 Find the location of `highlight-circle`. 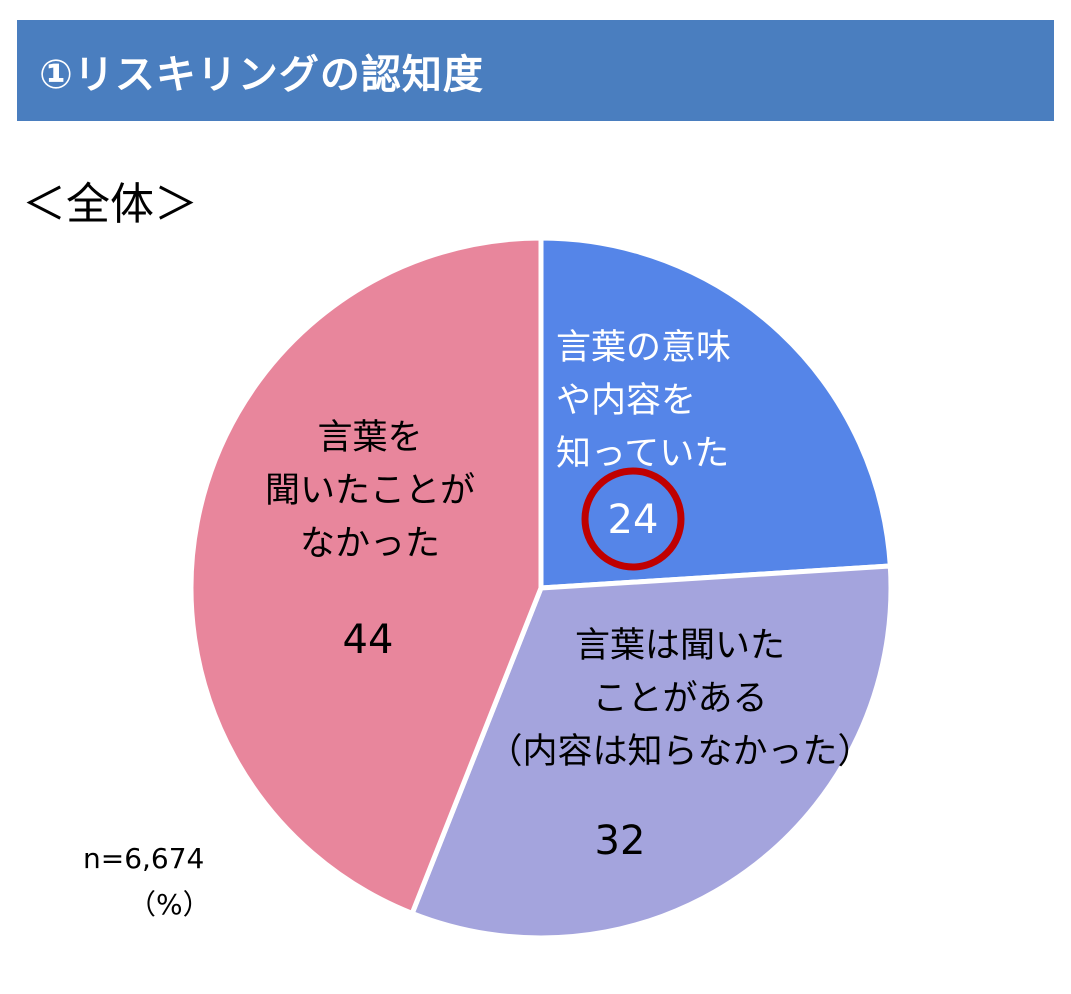

highlight-circle is located at coordinates (633, 519).